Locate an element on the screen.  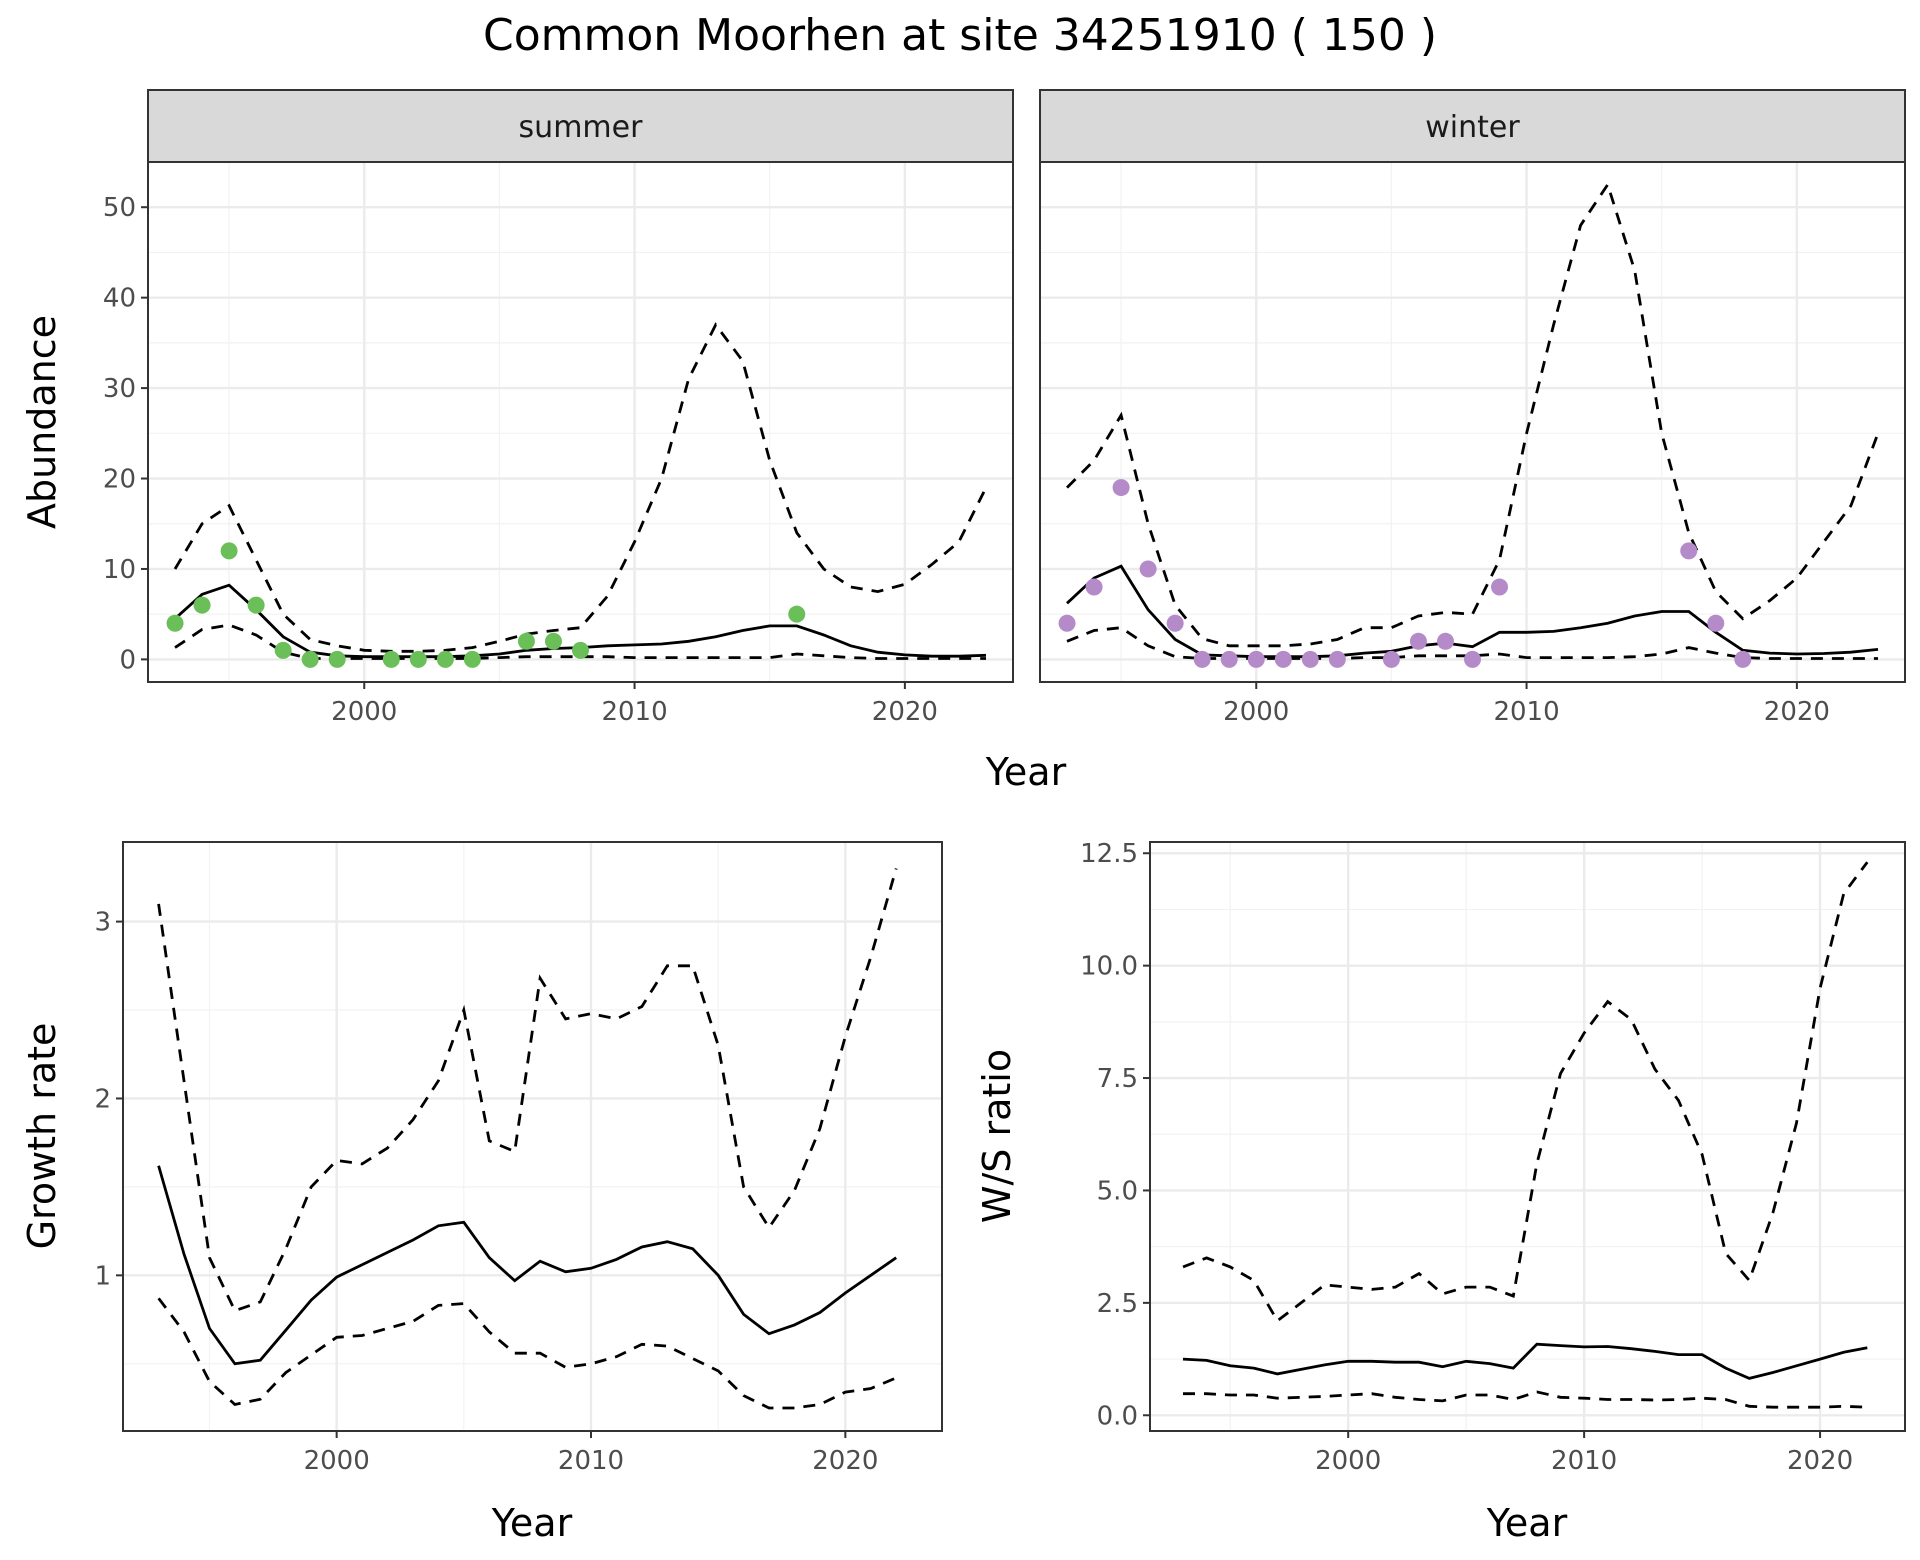
y-tick-label: 7.5 is located at coordinates (1117, 1079).